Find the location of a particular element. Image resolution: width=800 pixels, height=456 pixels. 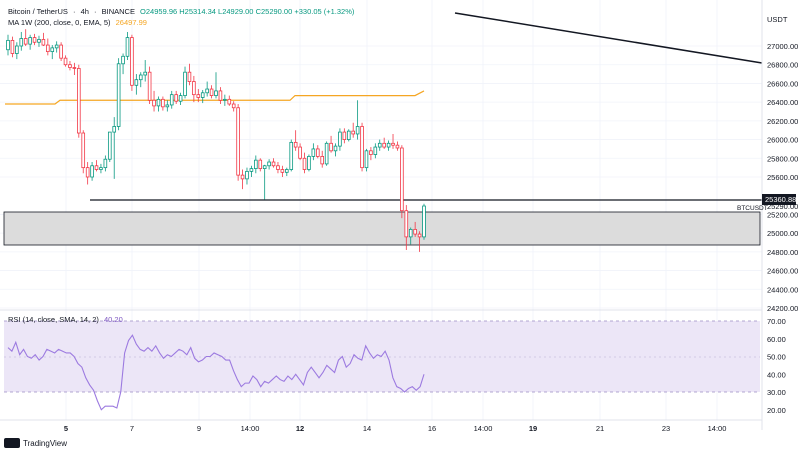

rsi-line is located at coordinates (216, 372).